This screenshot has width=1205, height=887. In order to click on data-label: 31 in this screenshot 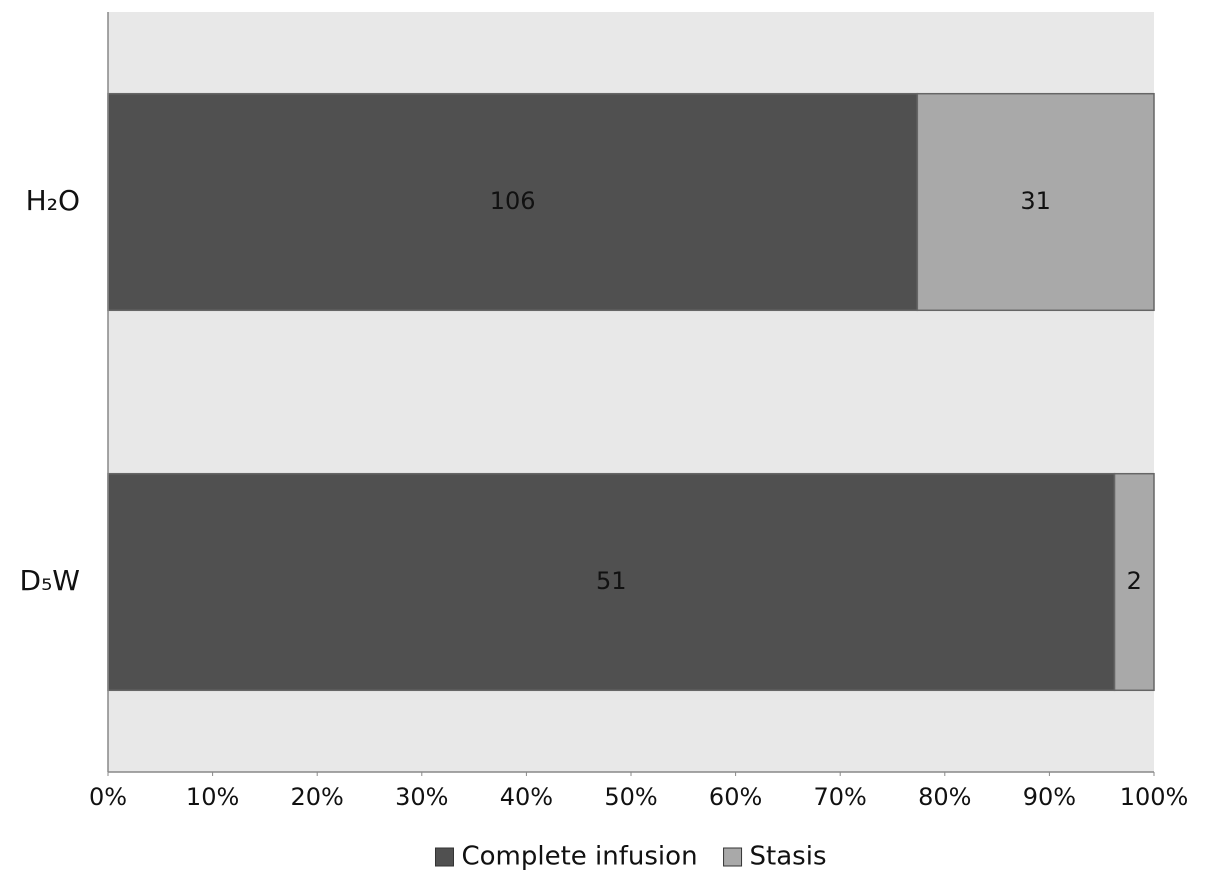, I will do `click(1035, 201)`.